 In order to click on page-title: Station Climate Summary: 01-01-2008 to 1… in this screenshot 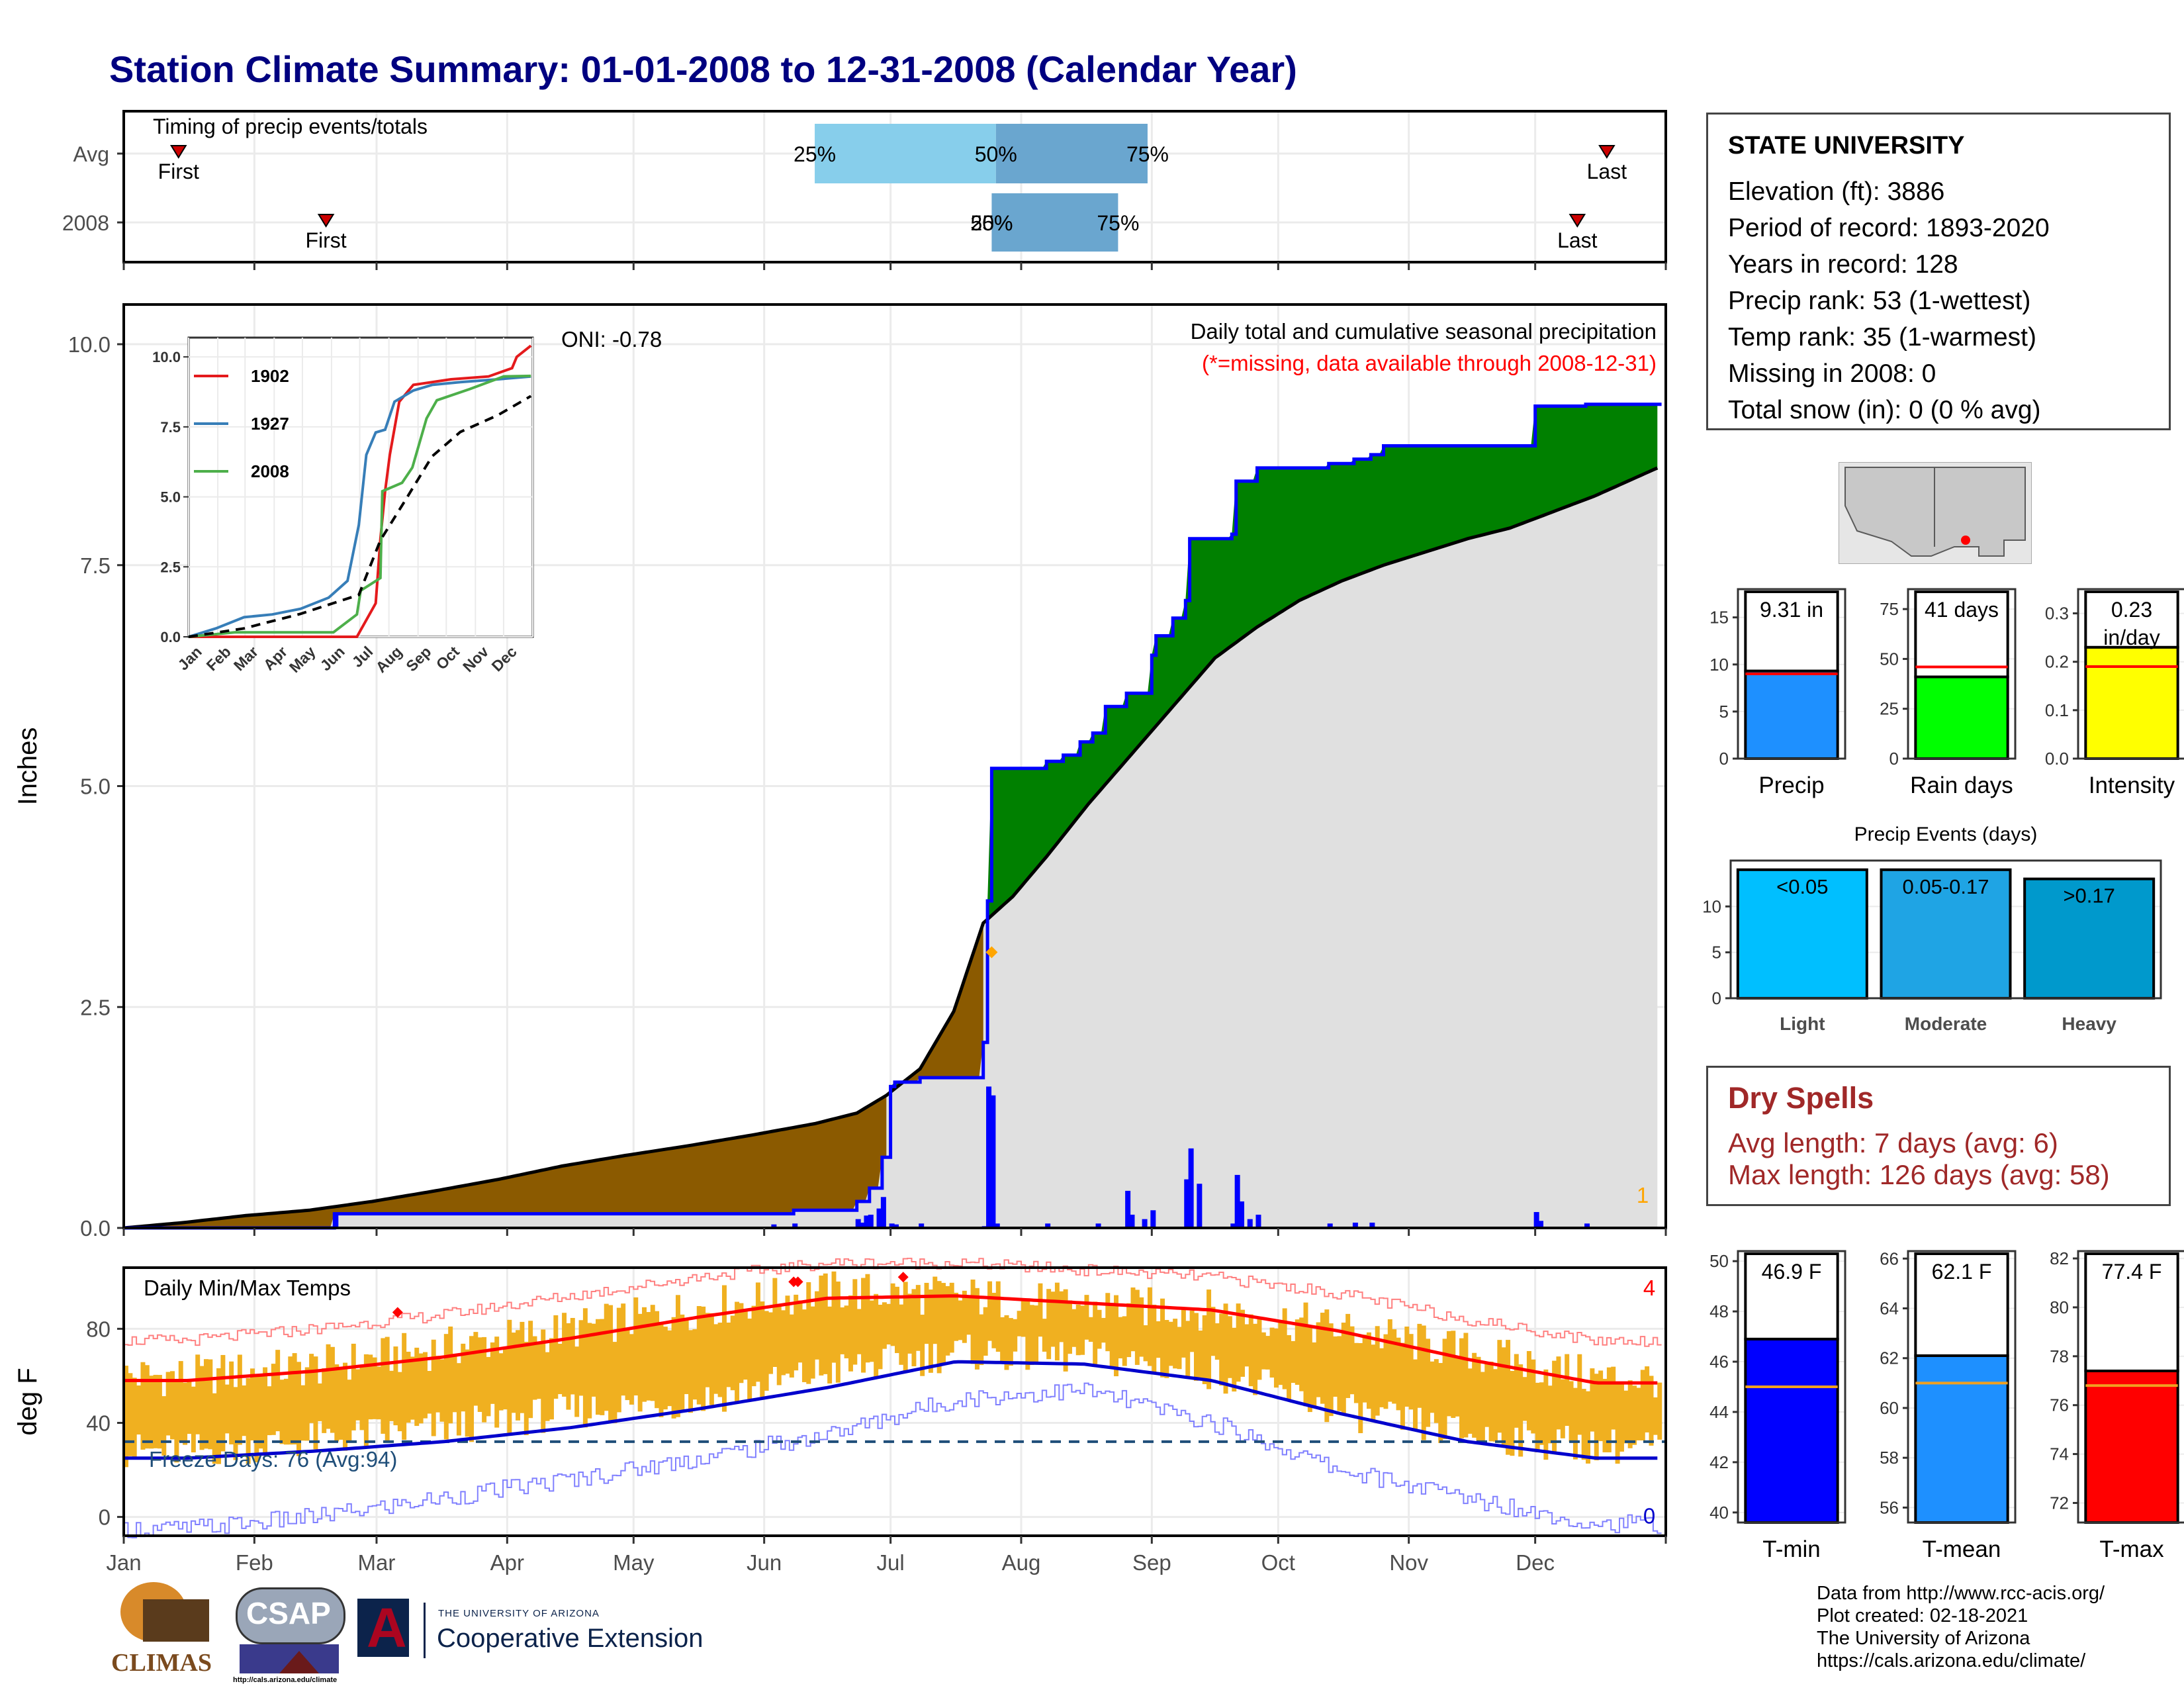, I will do `click(703, 69)`.